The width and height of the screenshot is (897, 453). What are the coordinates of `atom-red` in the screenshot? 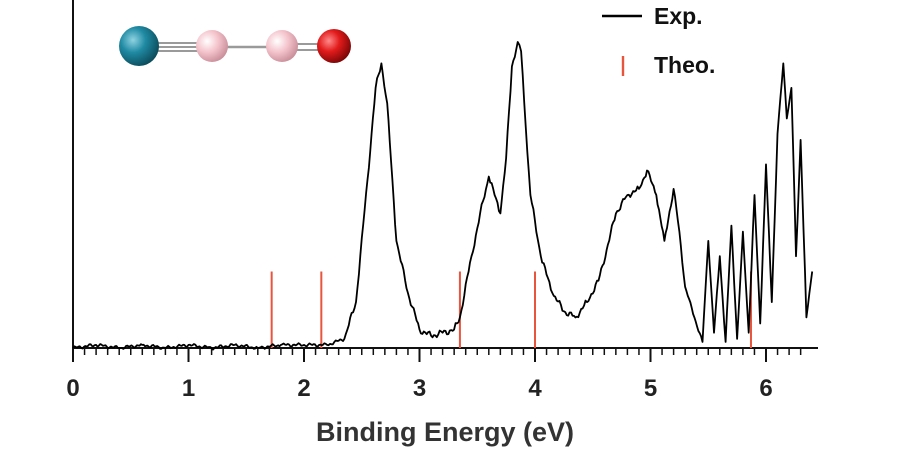 It's located at (334, 46).